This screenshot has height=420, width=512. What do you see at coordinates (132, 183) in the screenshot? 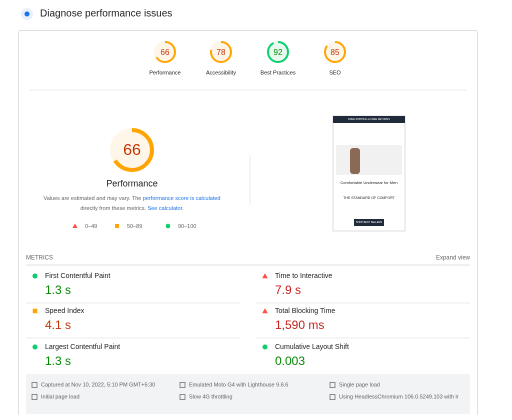
I see `summary-title: Performance` at bounding box center [132, 183].